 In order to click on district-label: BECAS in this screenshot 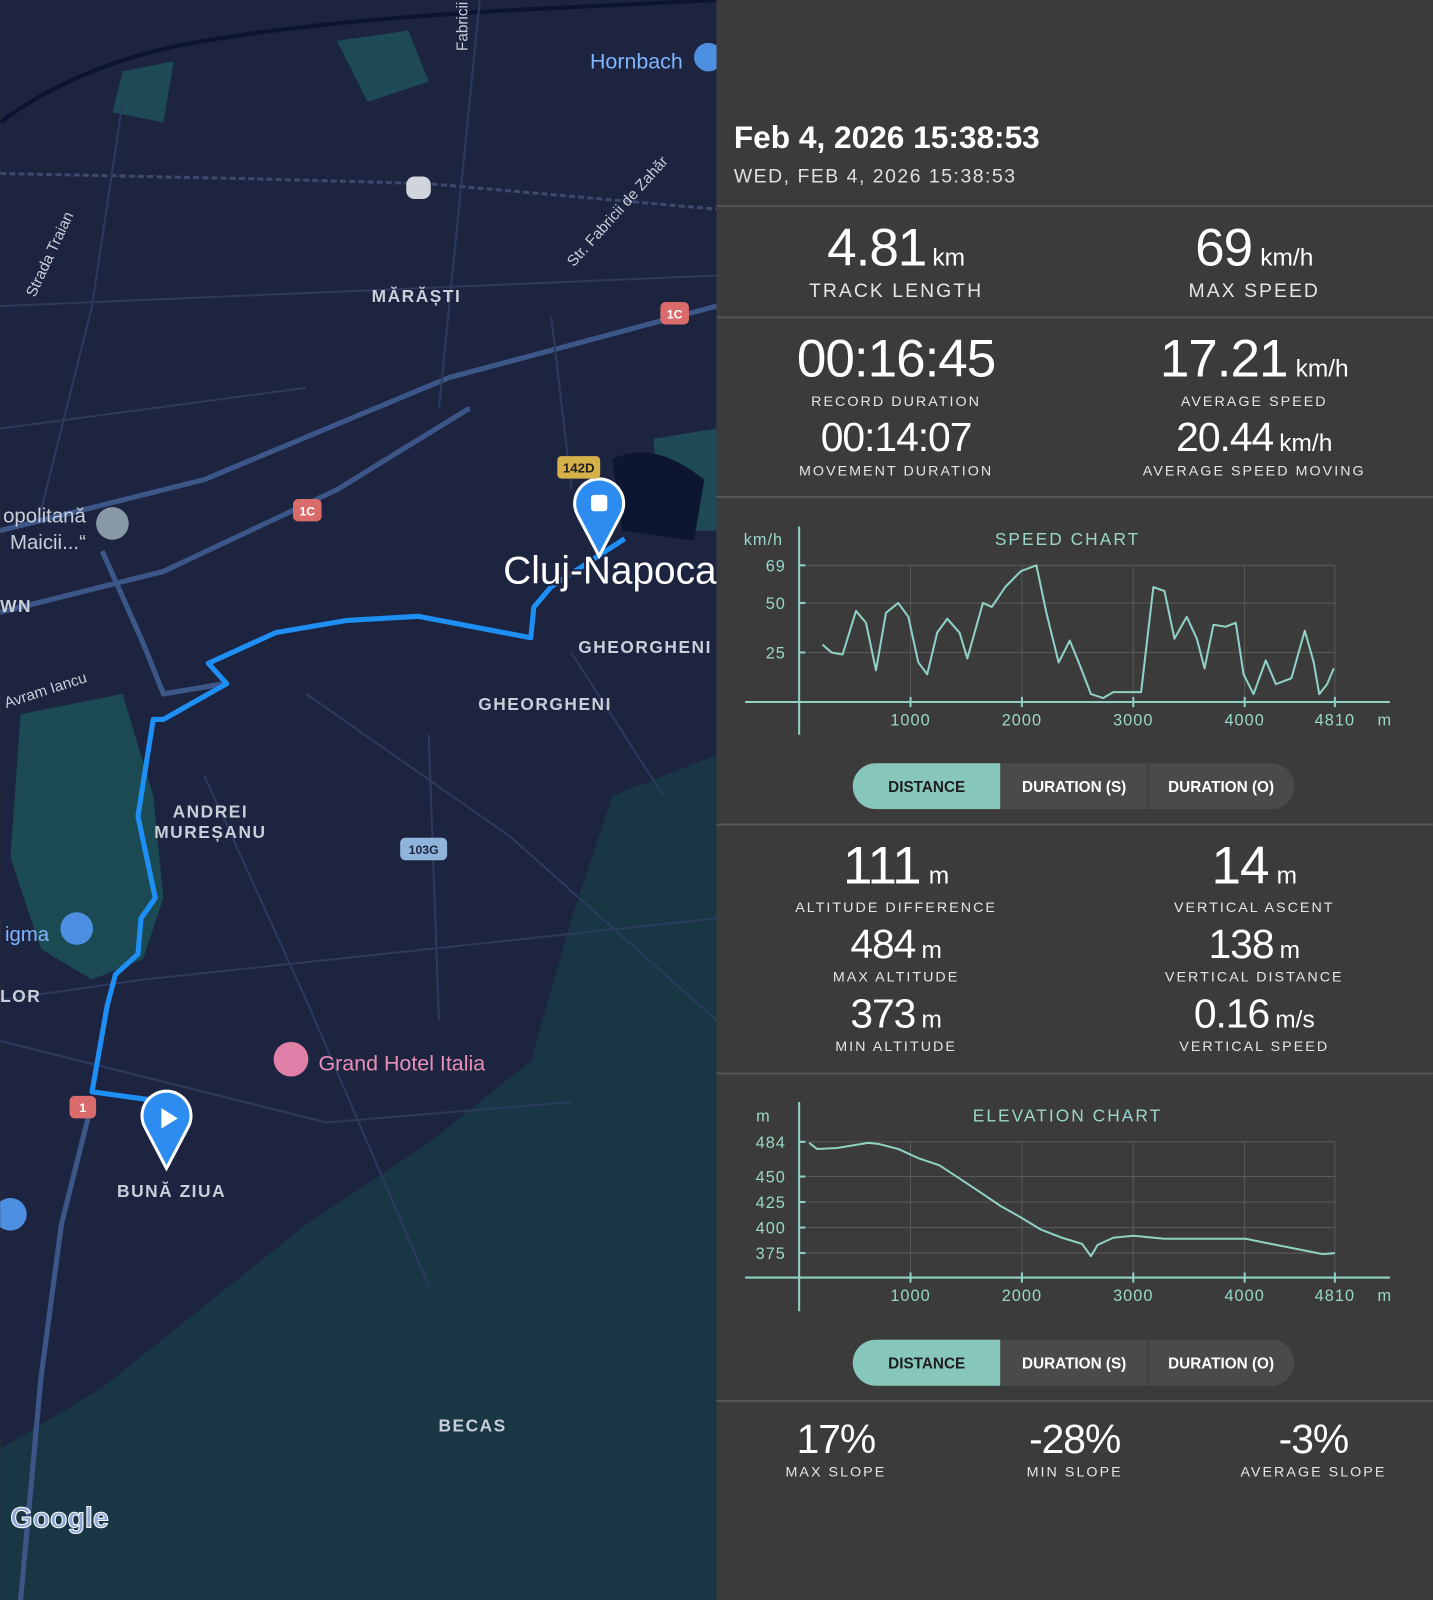, I will do `click(472, 1426)`.